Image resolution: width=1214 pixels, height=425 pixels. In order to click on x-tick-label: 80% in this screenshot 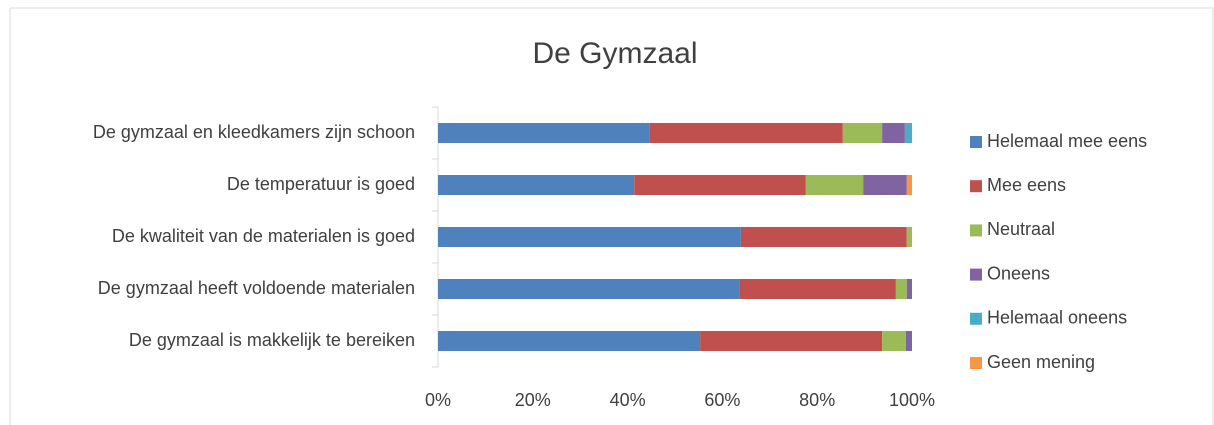, I will do `click(817, 400)`.